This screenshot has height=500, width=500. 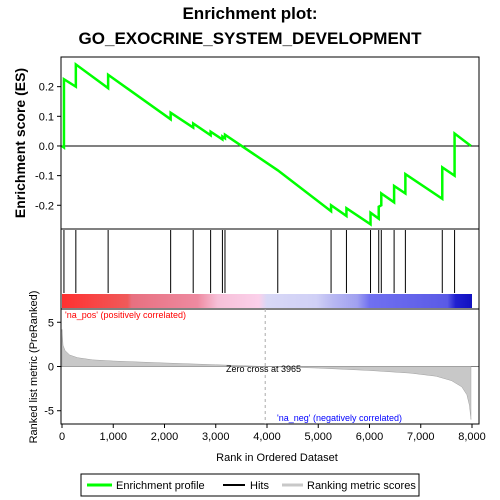 I want to click on metric-ytick-label: 0, so click(x=51, y=368).